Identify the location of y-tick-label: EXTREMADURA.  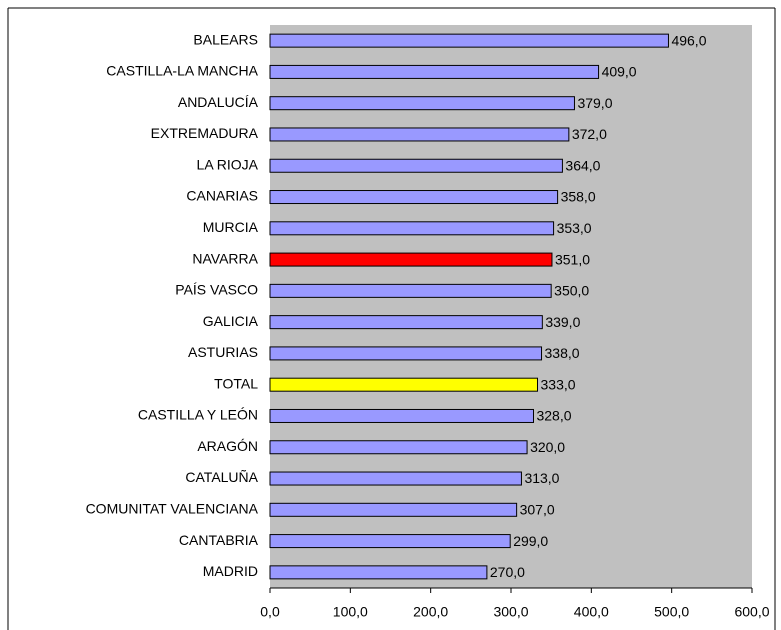
(205, 133).